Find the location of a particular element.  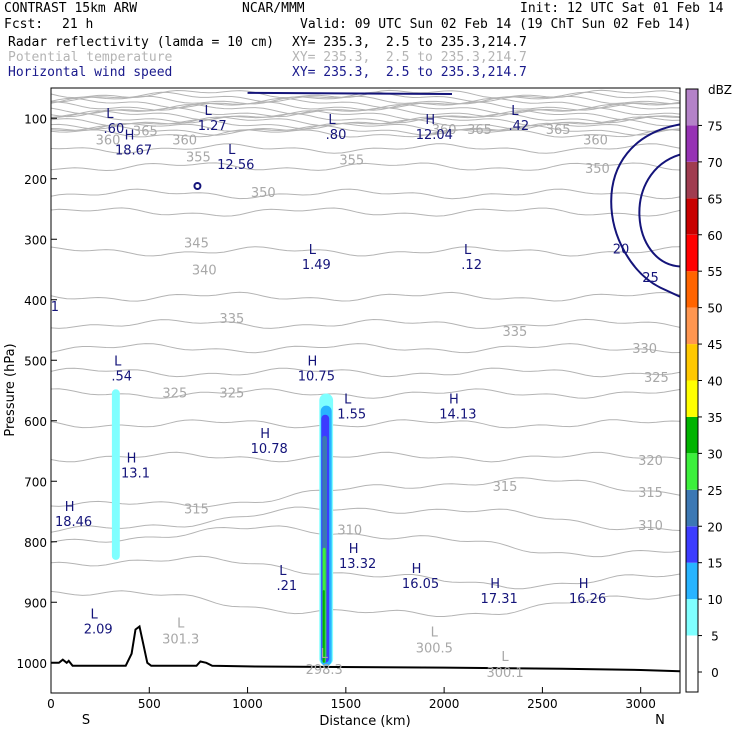

y-tick-label: 900 is located at coordinates (35, 603).